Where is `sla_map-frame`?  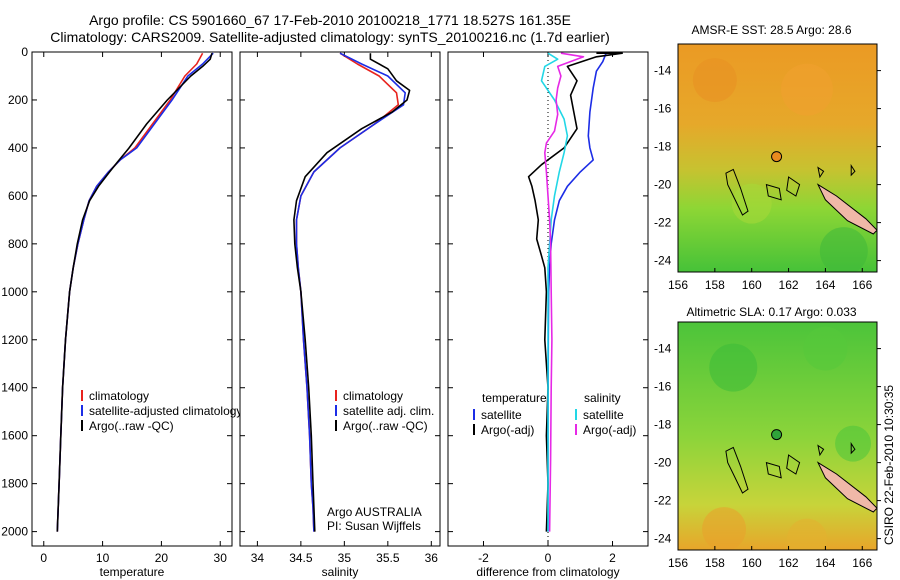
sla_map-frame is located at coordinates (777, 436).